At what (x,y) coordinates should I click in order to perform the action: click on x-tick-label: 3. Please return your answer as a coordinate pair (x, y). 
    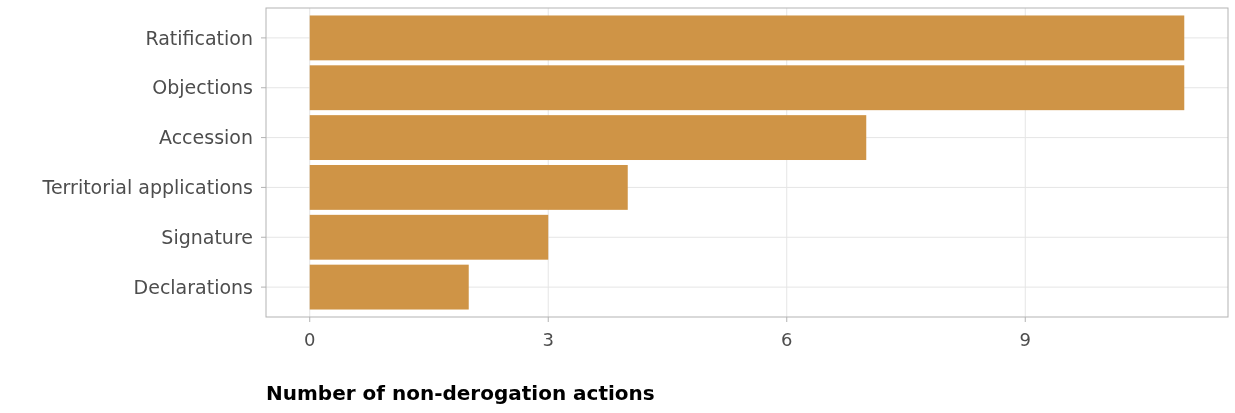
    Looking at the image, I should click on (548, 339).